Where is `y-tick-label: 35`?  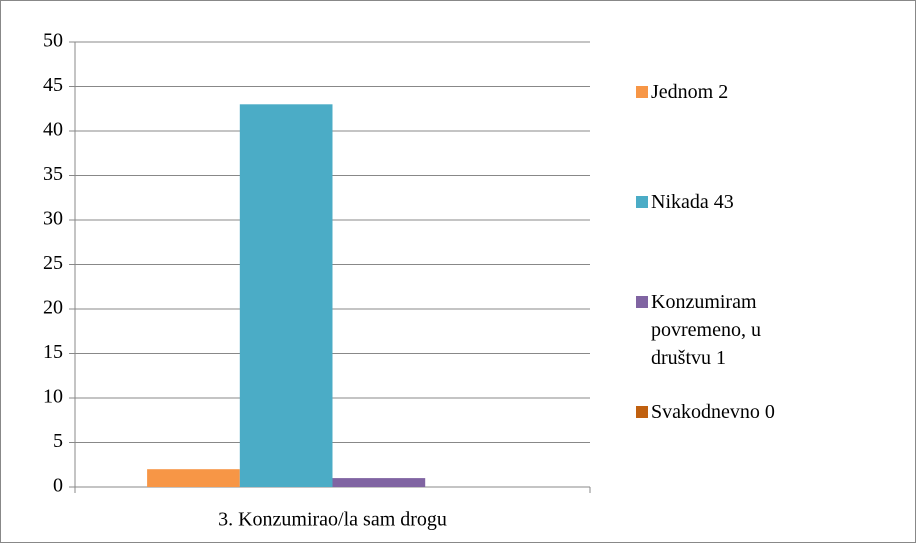 y-tick-label: 35 is located at coordinates (53, 174).